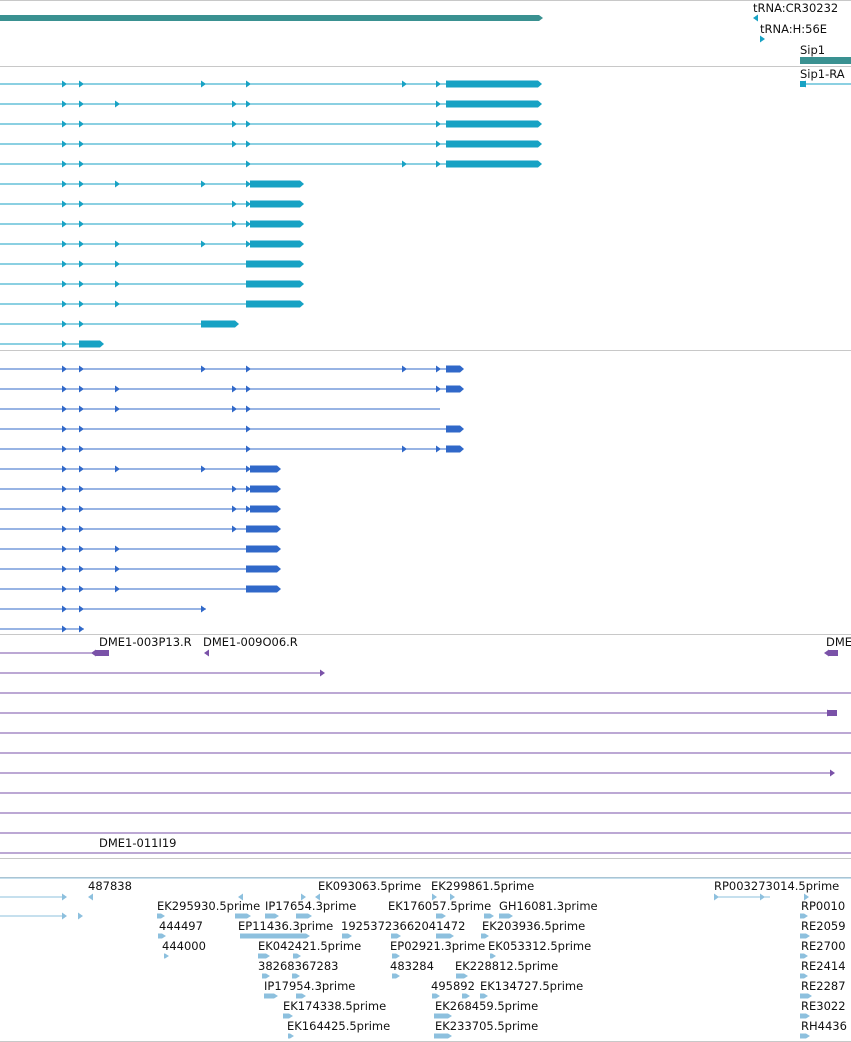 This screenshot has height=1042, width=851. I want to click on est-label: 495892, so click(453, 986).